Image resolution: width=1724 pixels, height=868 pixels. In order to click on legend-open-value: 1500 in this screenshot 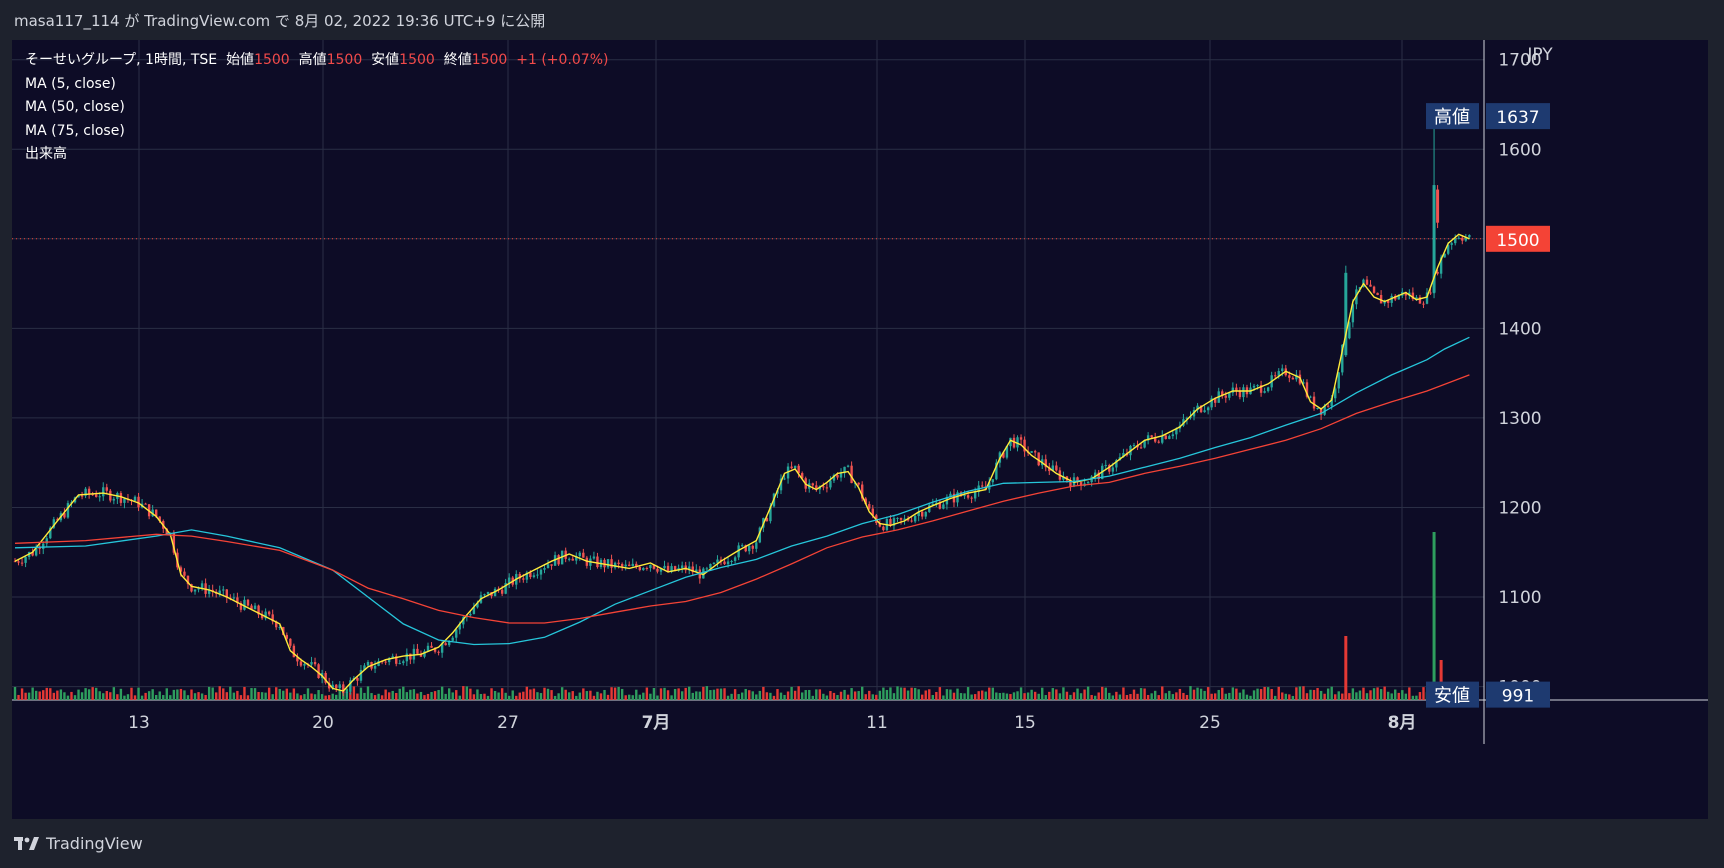, I will do `click(272, 60)`.